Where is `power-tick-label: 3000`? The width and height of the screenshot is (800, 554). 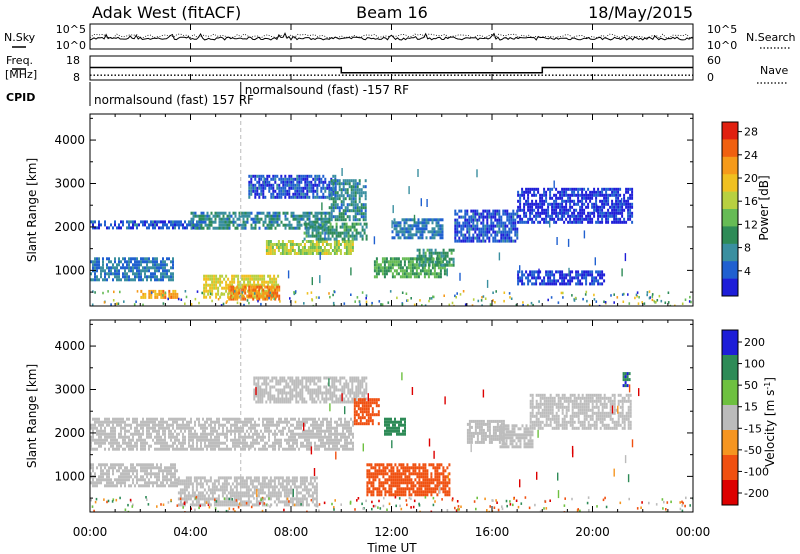
power-tick-label: 3000 is located at coordinates (69, 184).